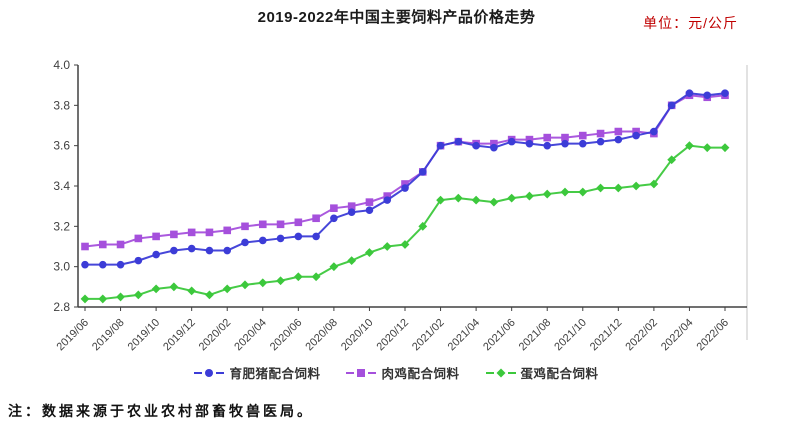 The height and width of the screenshot is (431, 793). Describe the element at coordinates (713, 335) in the screenshot. I see `svg-text: 2022/06` at that location.